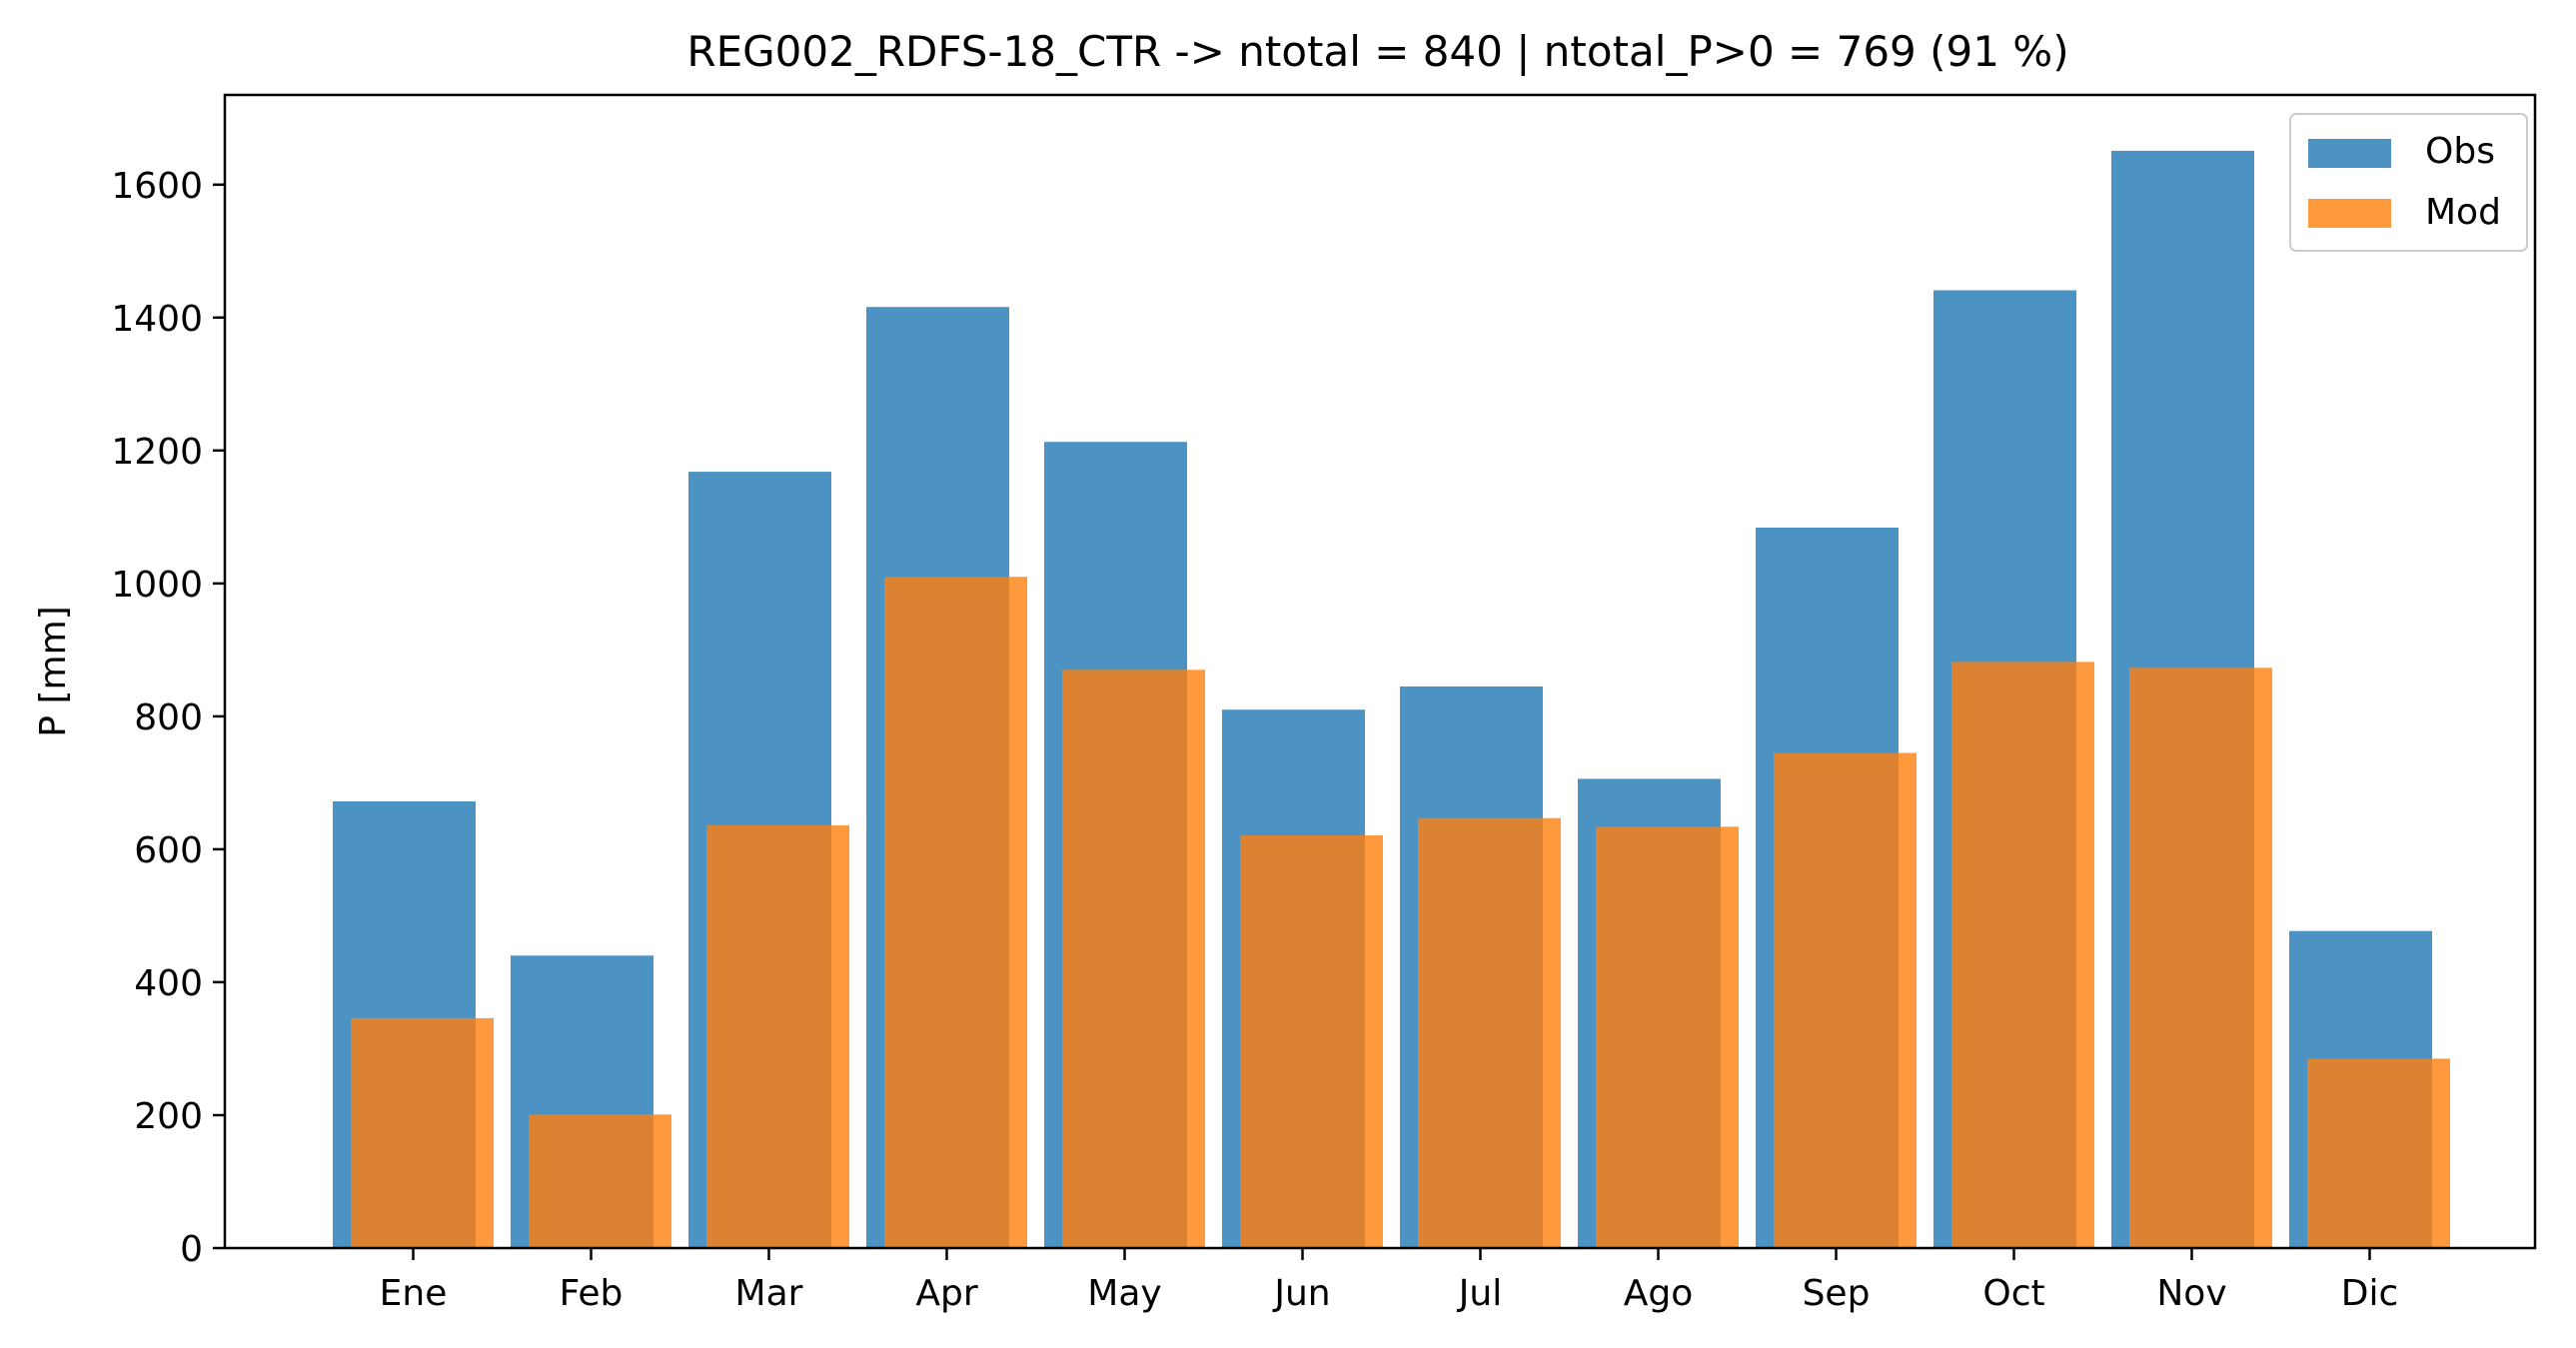 The height and width of the screenshot is (1348, 2576). What do you see at coordinates (2460, 151) in the screenshot?
I see `legend-label-obs: Obs` at bounding box center [2460, 151].